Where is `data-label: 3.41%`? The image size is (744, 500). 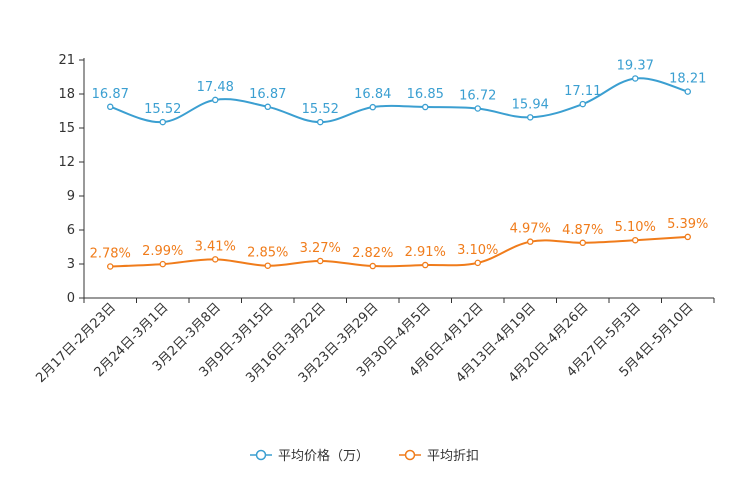
data-label: 3.41% is located at coordinates (215, 246).